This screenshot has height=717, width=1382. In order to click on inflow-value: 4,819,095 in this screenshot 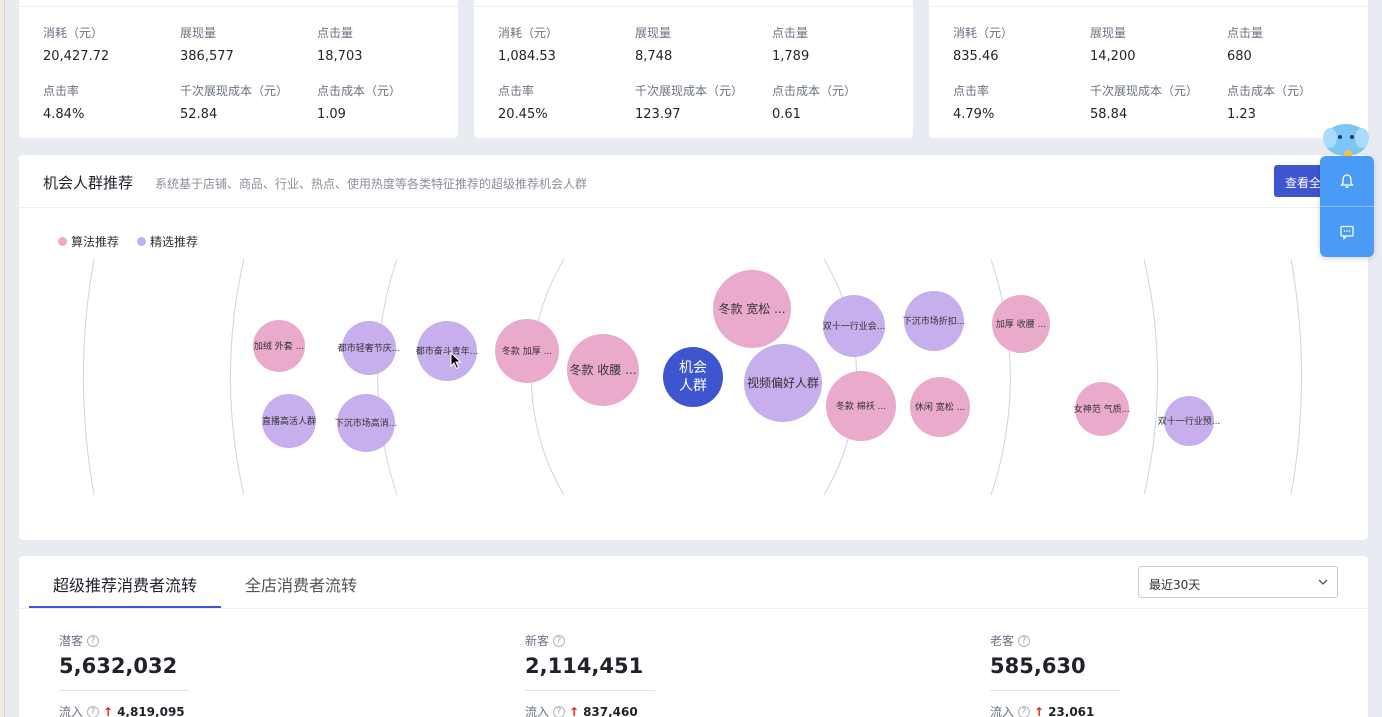, I will do `click(151, 710)`.